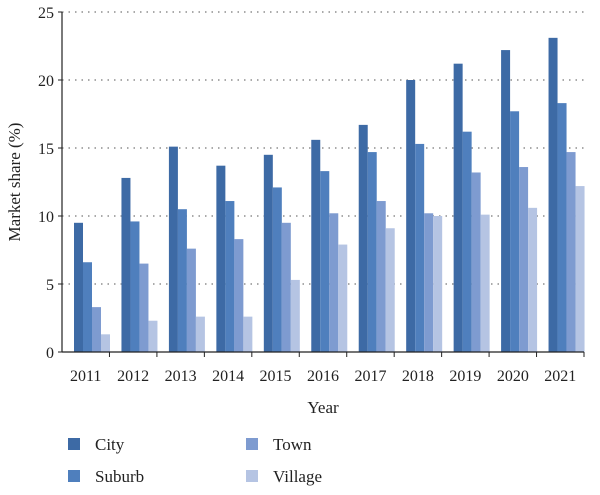 The height and width of the screenshot is (495, 600). Describe the element at coordinates (292, 444) in the screenshot. I see `legend-label-town: Town` at that location.